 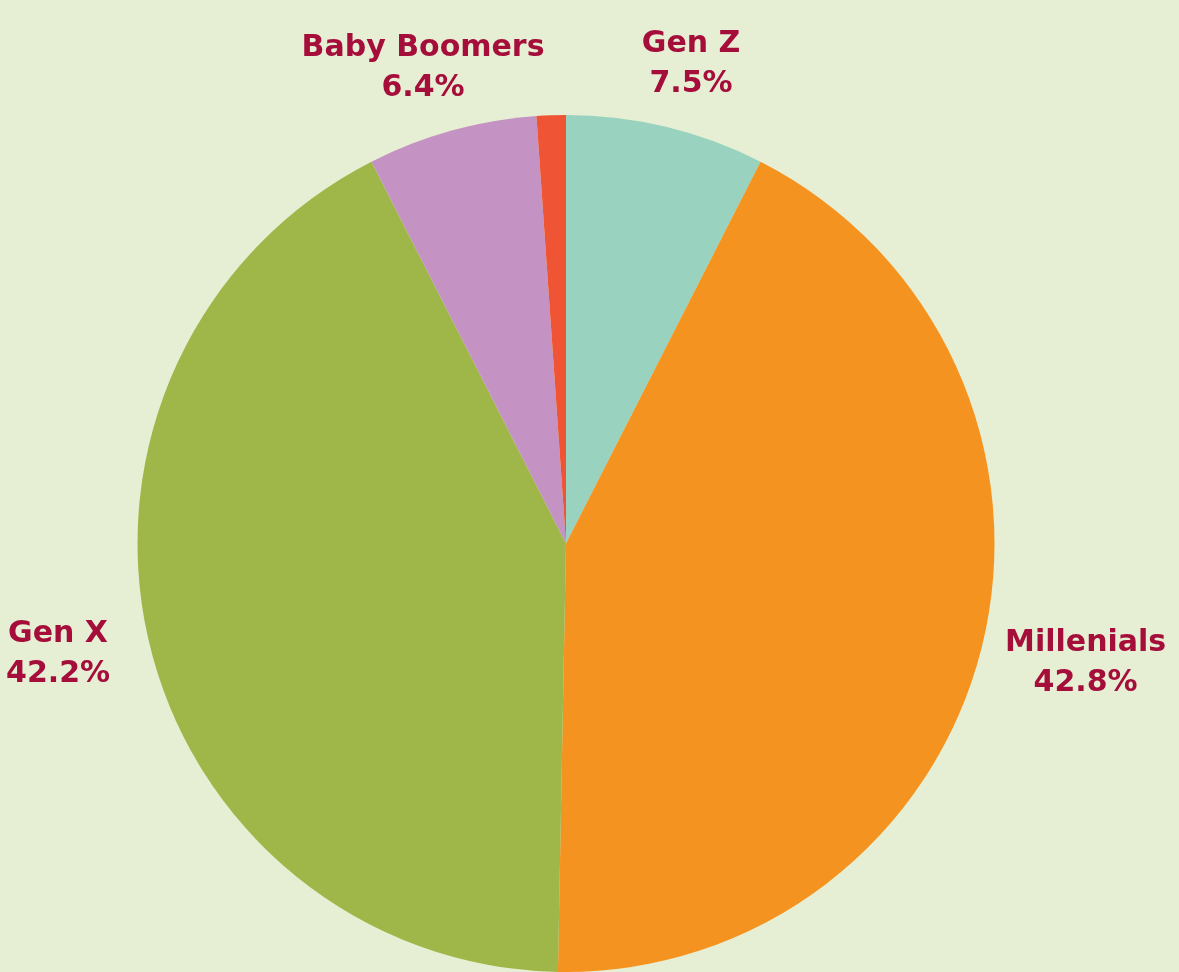 What do you see at coordinates (691, 82) in the screenshot?
I see `data-label: 7.5%` at bounding box center [691, 82].